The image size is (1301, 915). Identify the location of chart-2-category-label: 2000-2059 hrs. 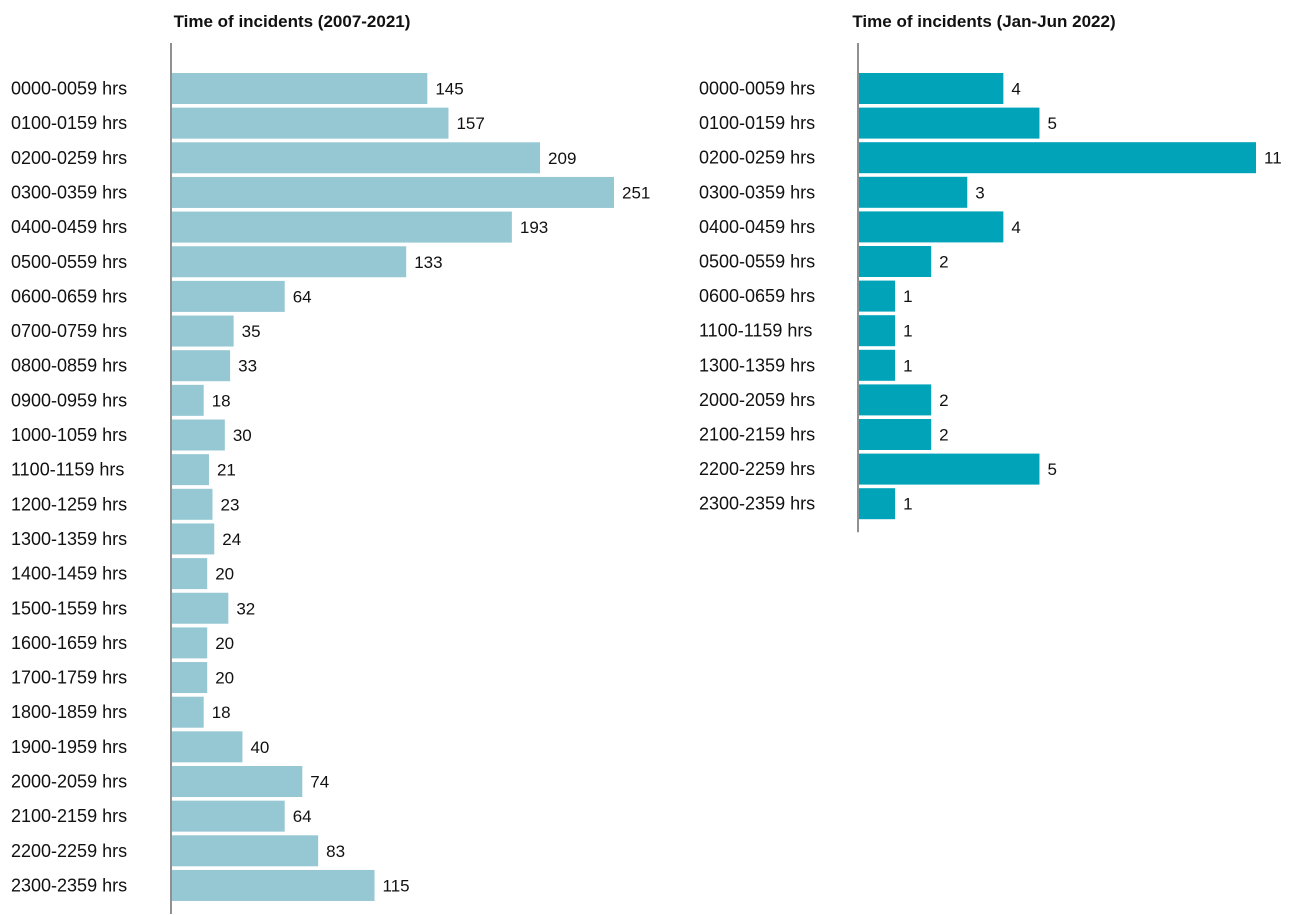
(757, 400).